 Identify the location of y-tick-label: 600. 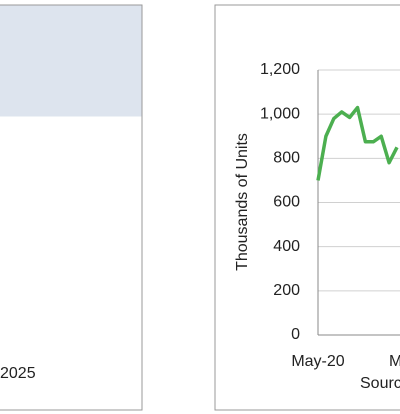
(286, 202).